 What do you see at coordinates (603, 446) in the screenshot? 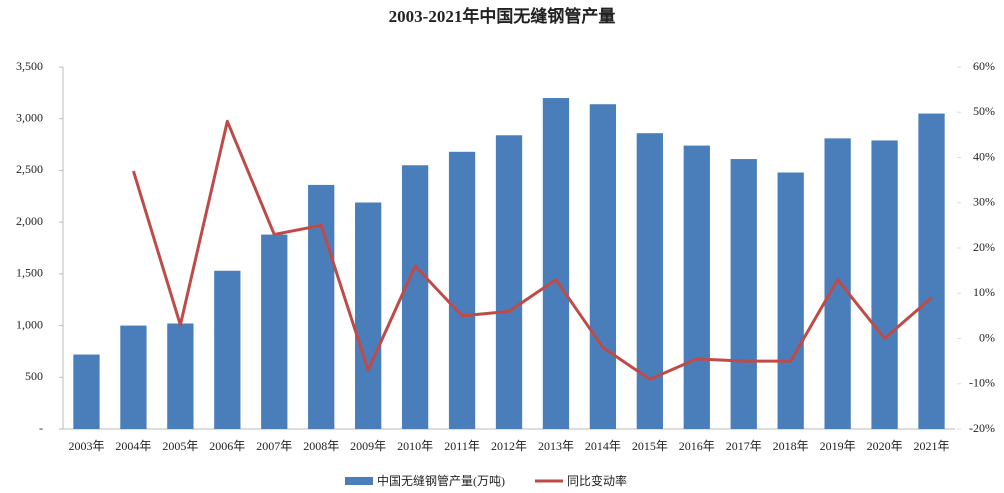
I see `x-tick-label: 2014年` at bounding box center [603, 446].